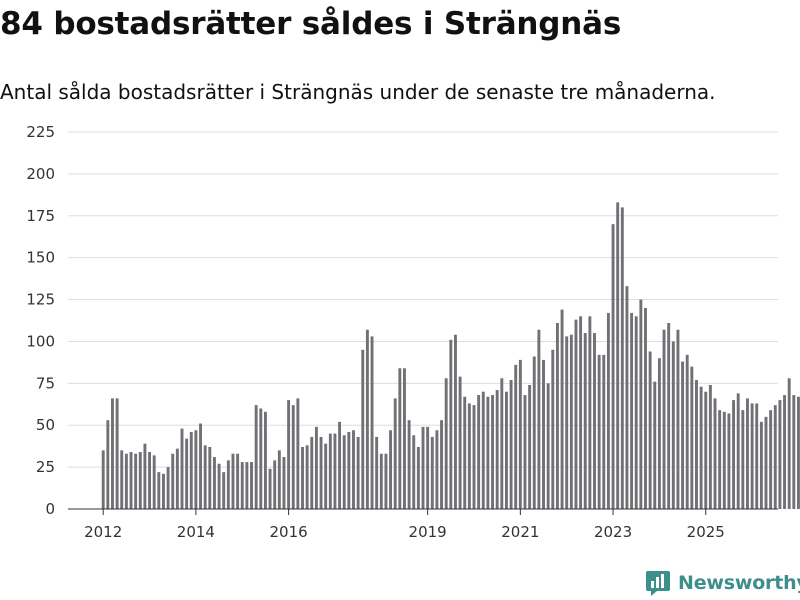  Describe the element at coordinates (50, 509) in the screenshot. I see `y-tick-label: 0` at that location.